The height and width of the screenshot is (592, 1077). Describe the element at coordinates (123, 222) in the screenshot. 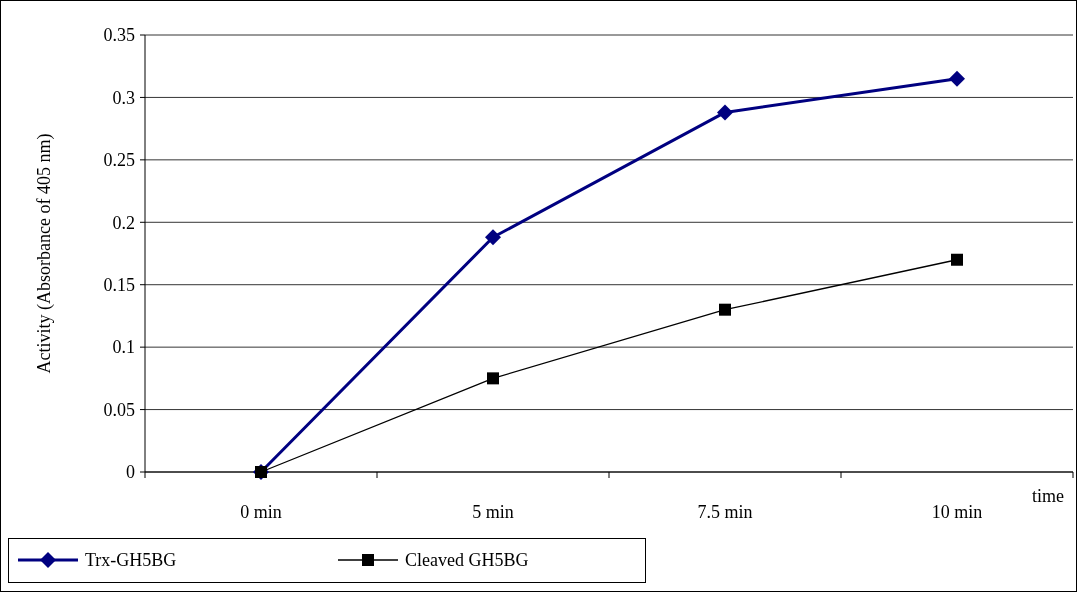

I see `y-tick-label: 0.2` at that location.